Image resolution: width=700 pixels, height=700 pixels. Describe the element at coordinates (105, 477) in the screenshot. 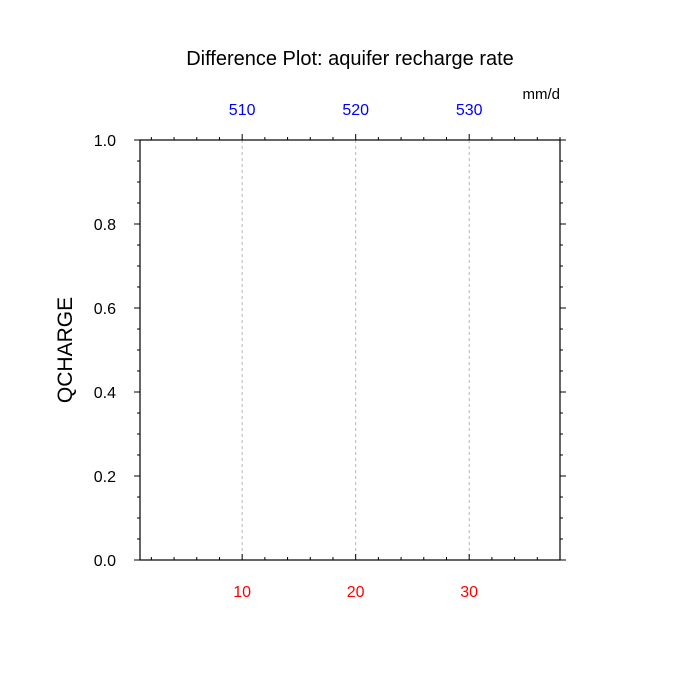

I see `y-tick-label: 0.2` at that location.